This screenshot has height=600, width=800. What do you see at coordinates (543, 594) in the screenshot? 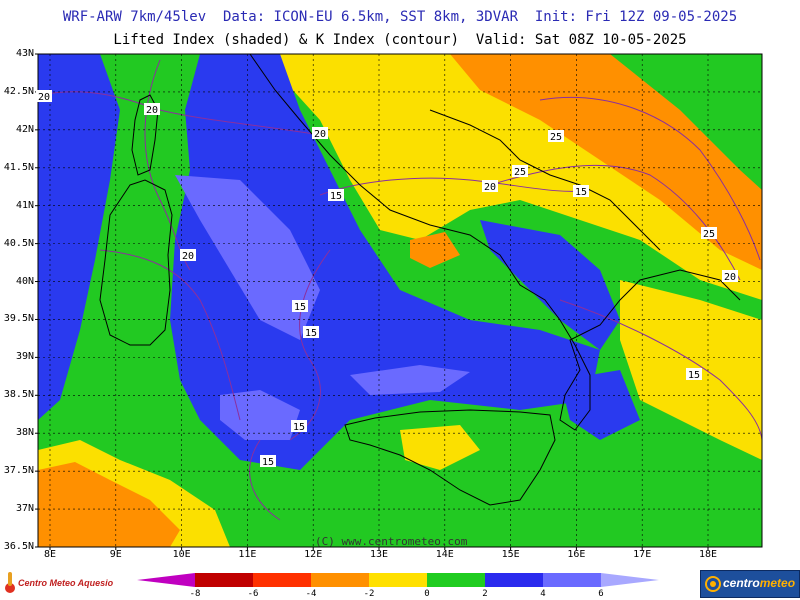
I see `colorbar-label: 4` at bounding box center [543, 594].